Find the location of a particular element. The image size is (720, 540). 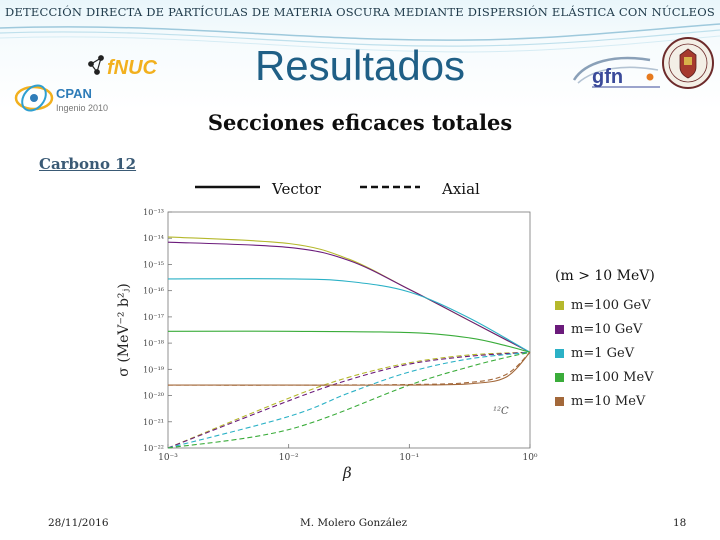

nucleus-annotation: ¹²C is located at coordinates (501, 411).